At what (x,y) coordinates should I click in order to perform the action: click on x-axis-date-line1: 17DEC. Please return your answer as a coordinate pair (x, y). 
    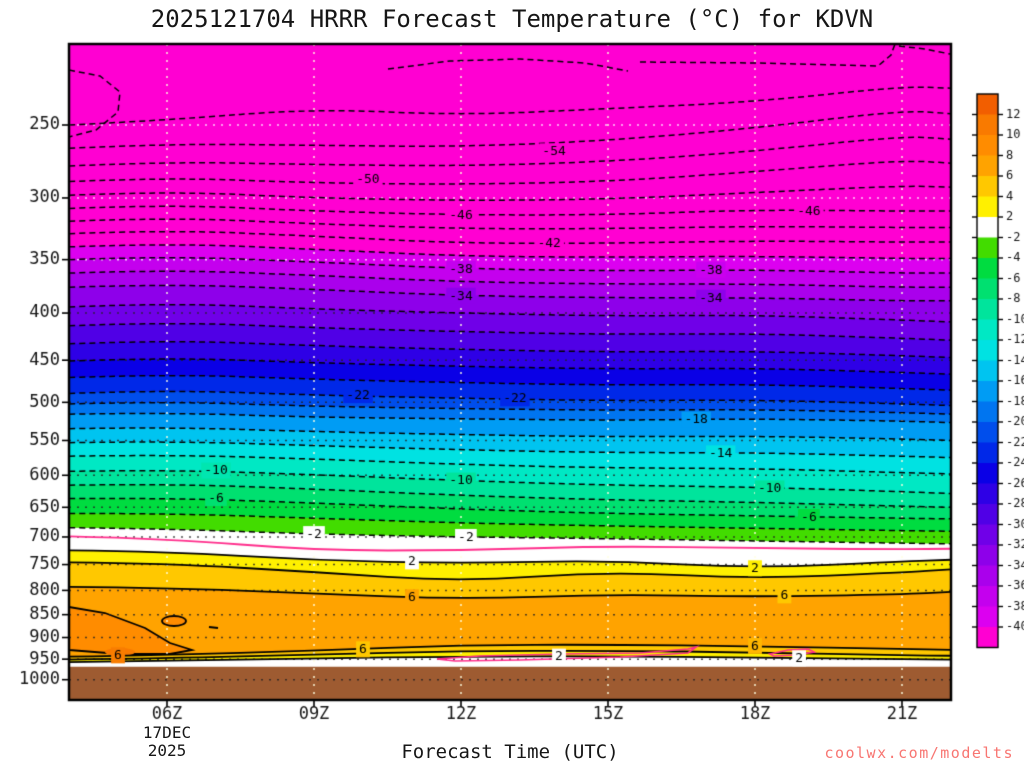
    Looking at the image, I should click on (167, 732).